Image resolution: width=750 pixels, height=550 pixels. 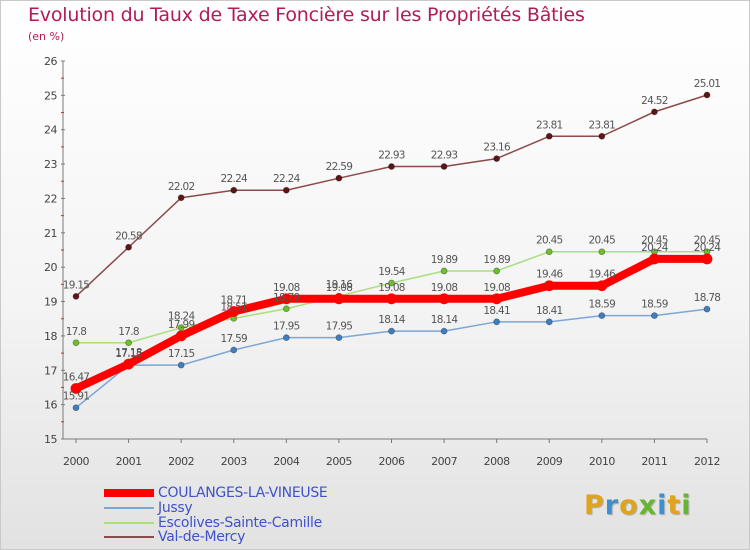 I want to click on data-label: 25.01, so click(x=707, y=84).